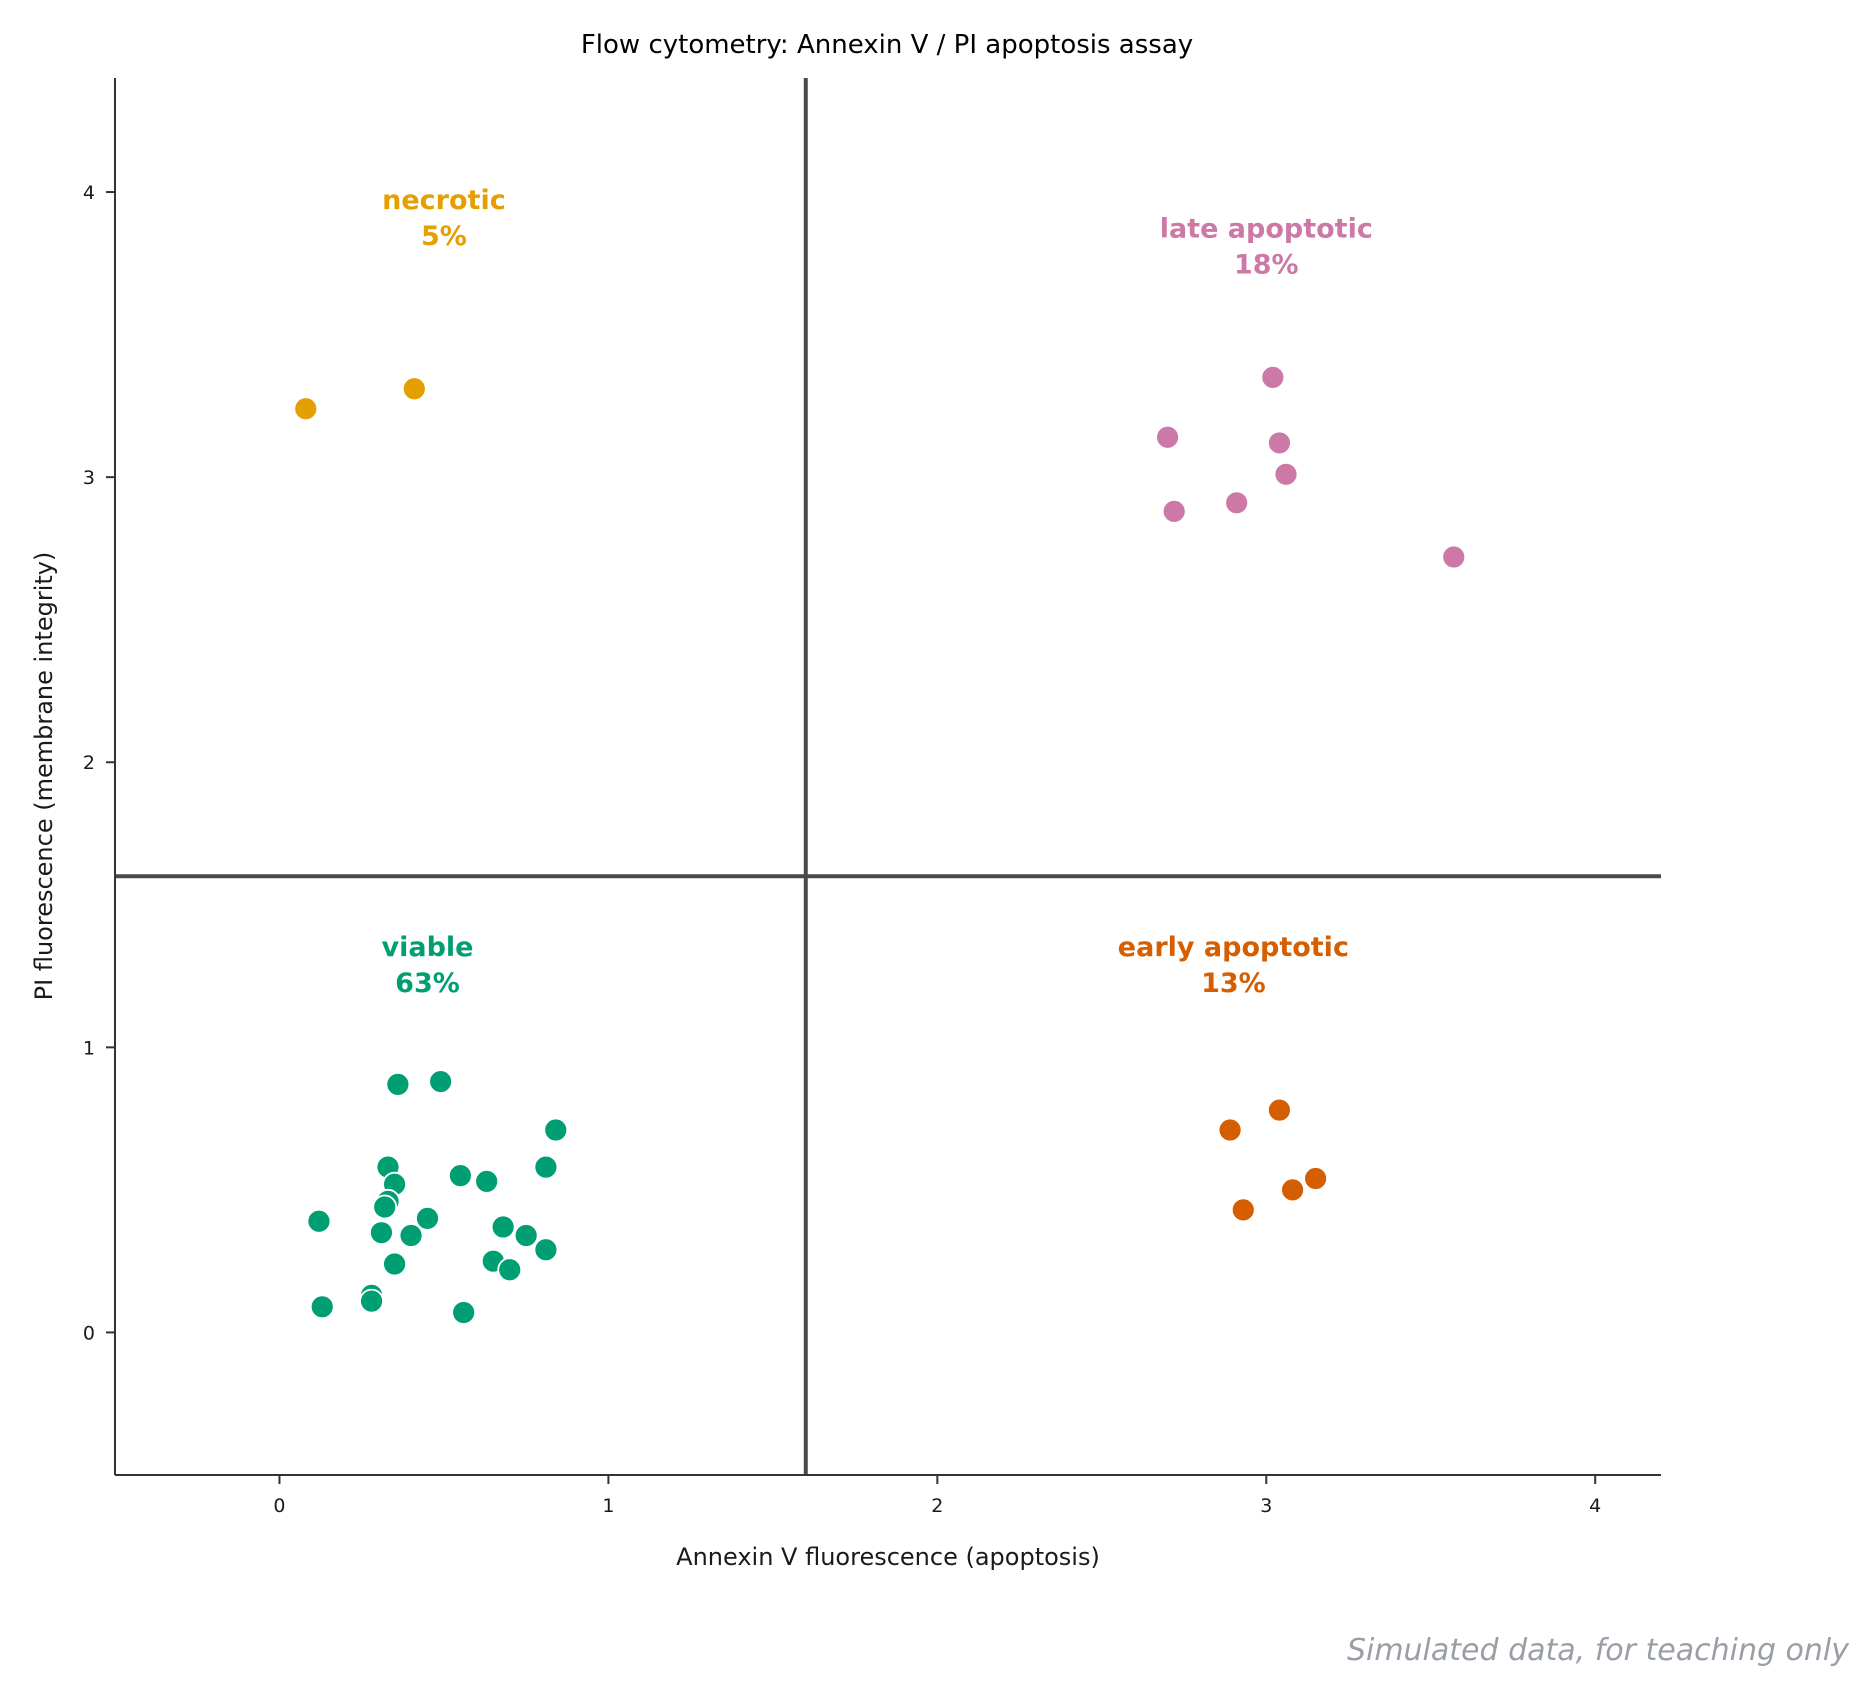 This screenshot has width=1866, height=1687. I want to click on x-tick-label-4: 4, so click(1595, 1506).